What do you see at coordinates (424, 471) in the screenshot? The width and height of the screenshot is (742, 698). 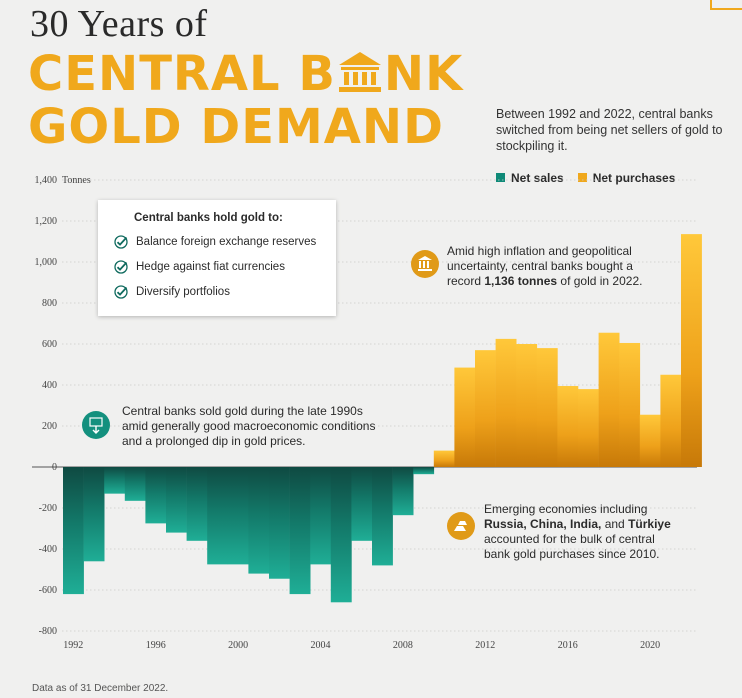 I see `bar-2009` at bounding box center [424, 471].